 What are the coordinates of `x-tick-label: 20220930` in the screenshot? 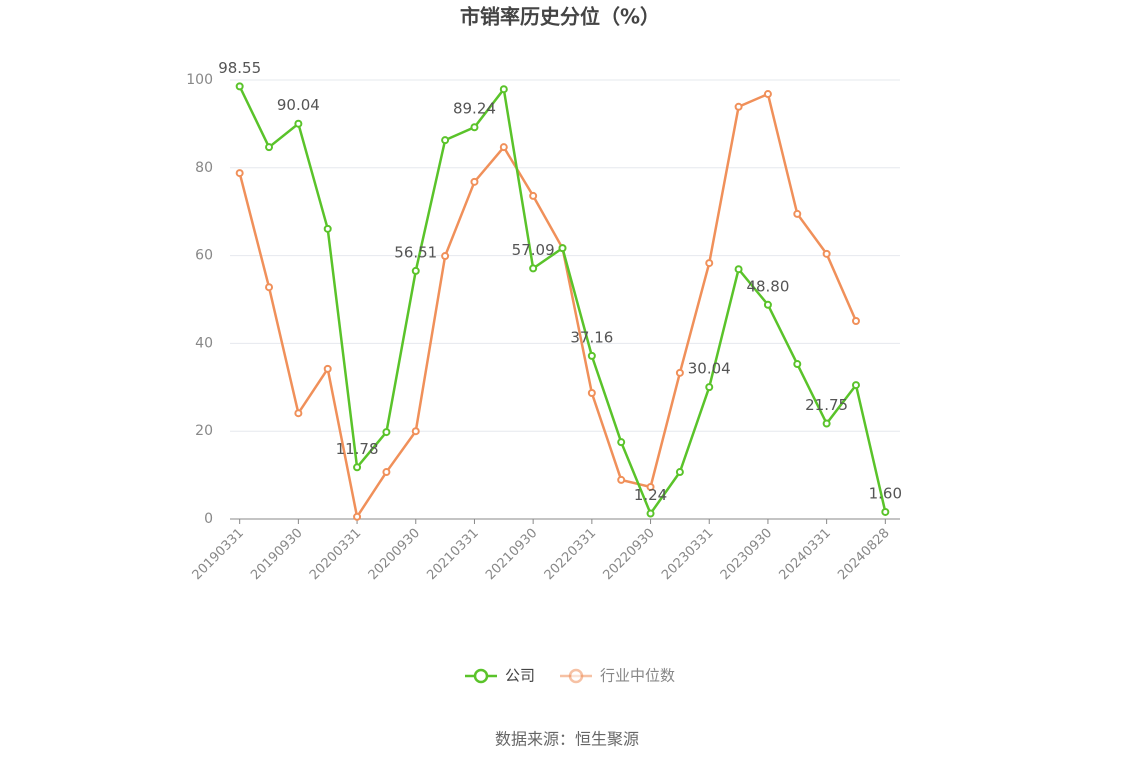 It's located at (628, 554).